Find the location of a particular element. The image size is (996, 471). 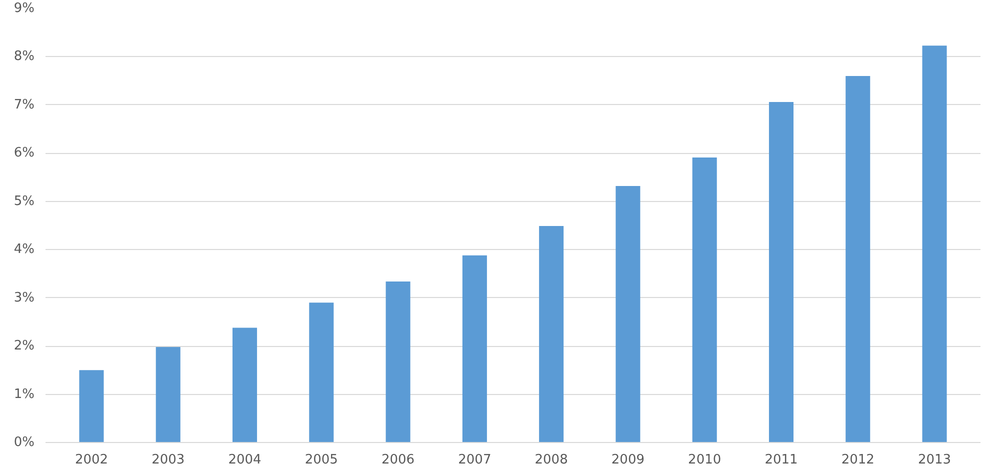

x-tick-label: 2009 is located at coordinates (628, 460).